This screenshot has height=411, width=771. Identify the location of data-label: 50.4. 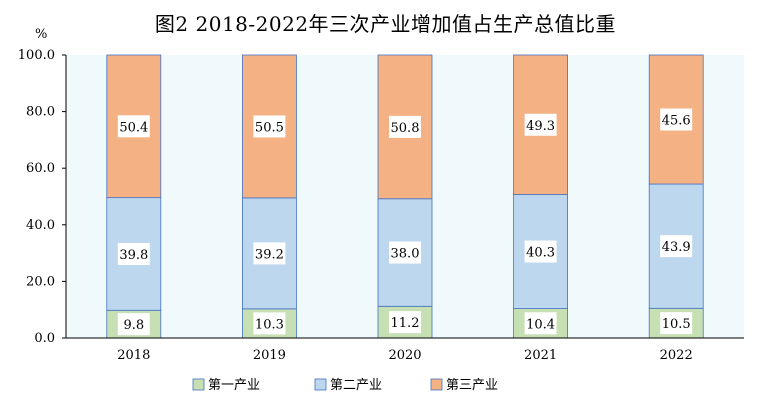
(133, 127).